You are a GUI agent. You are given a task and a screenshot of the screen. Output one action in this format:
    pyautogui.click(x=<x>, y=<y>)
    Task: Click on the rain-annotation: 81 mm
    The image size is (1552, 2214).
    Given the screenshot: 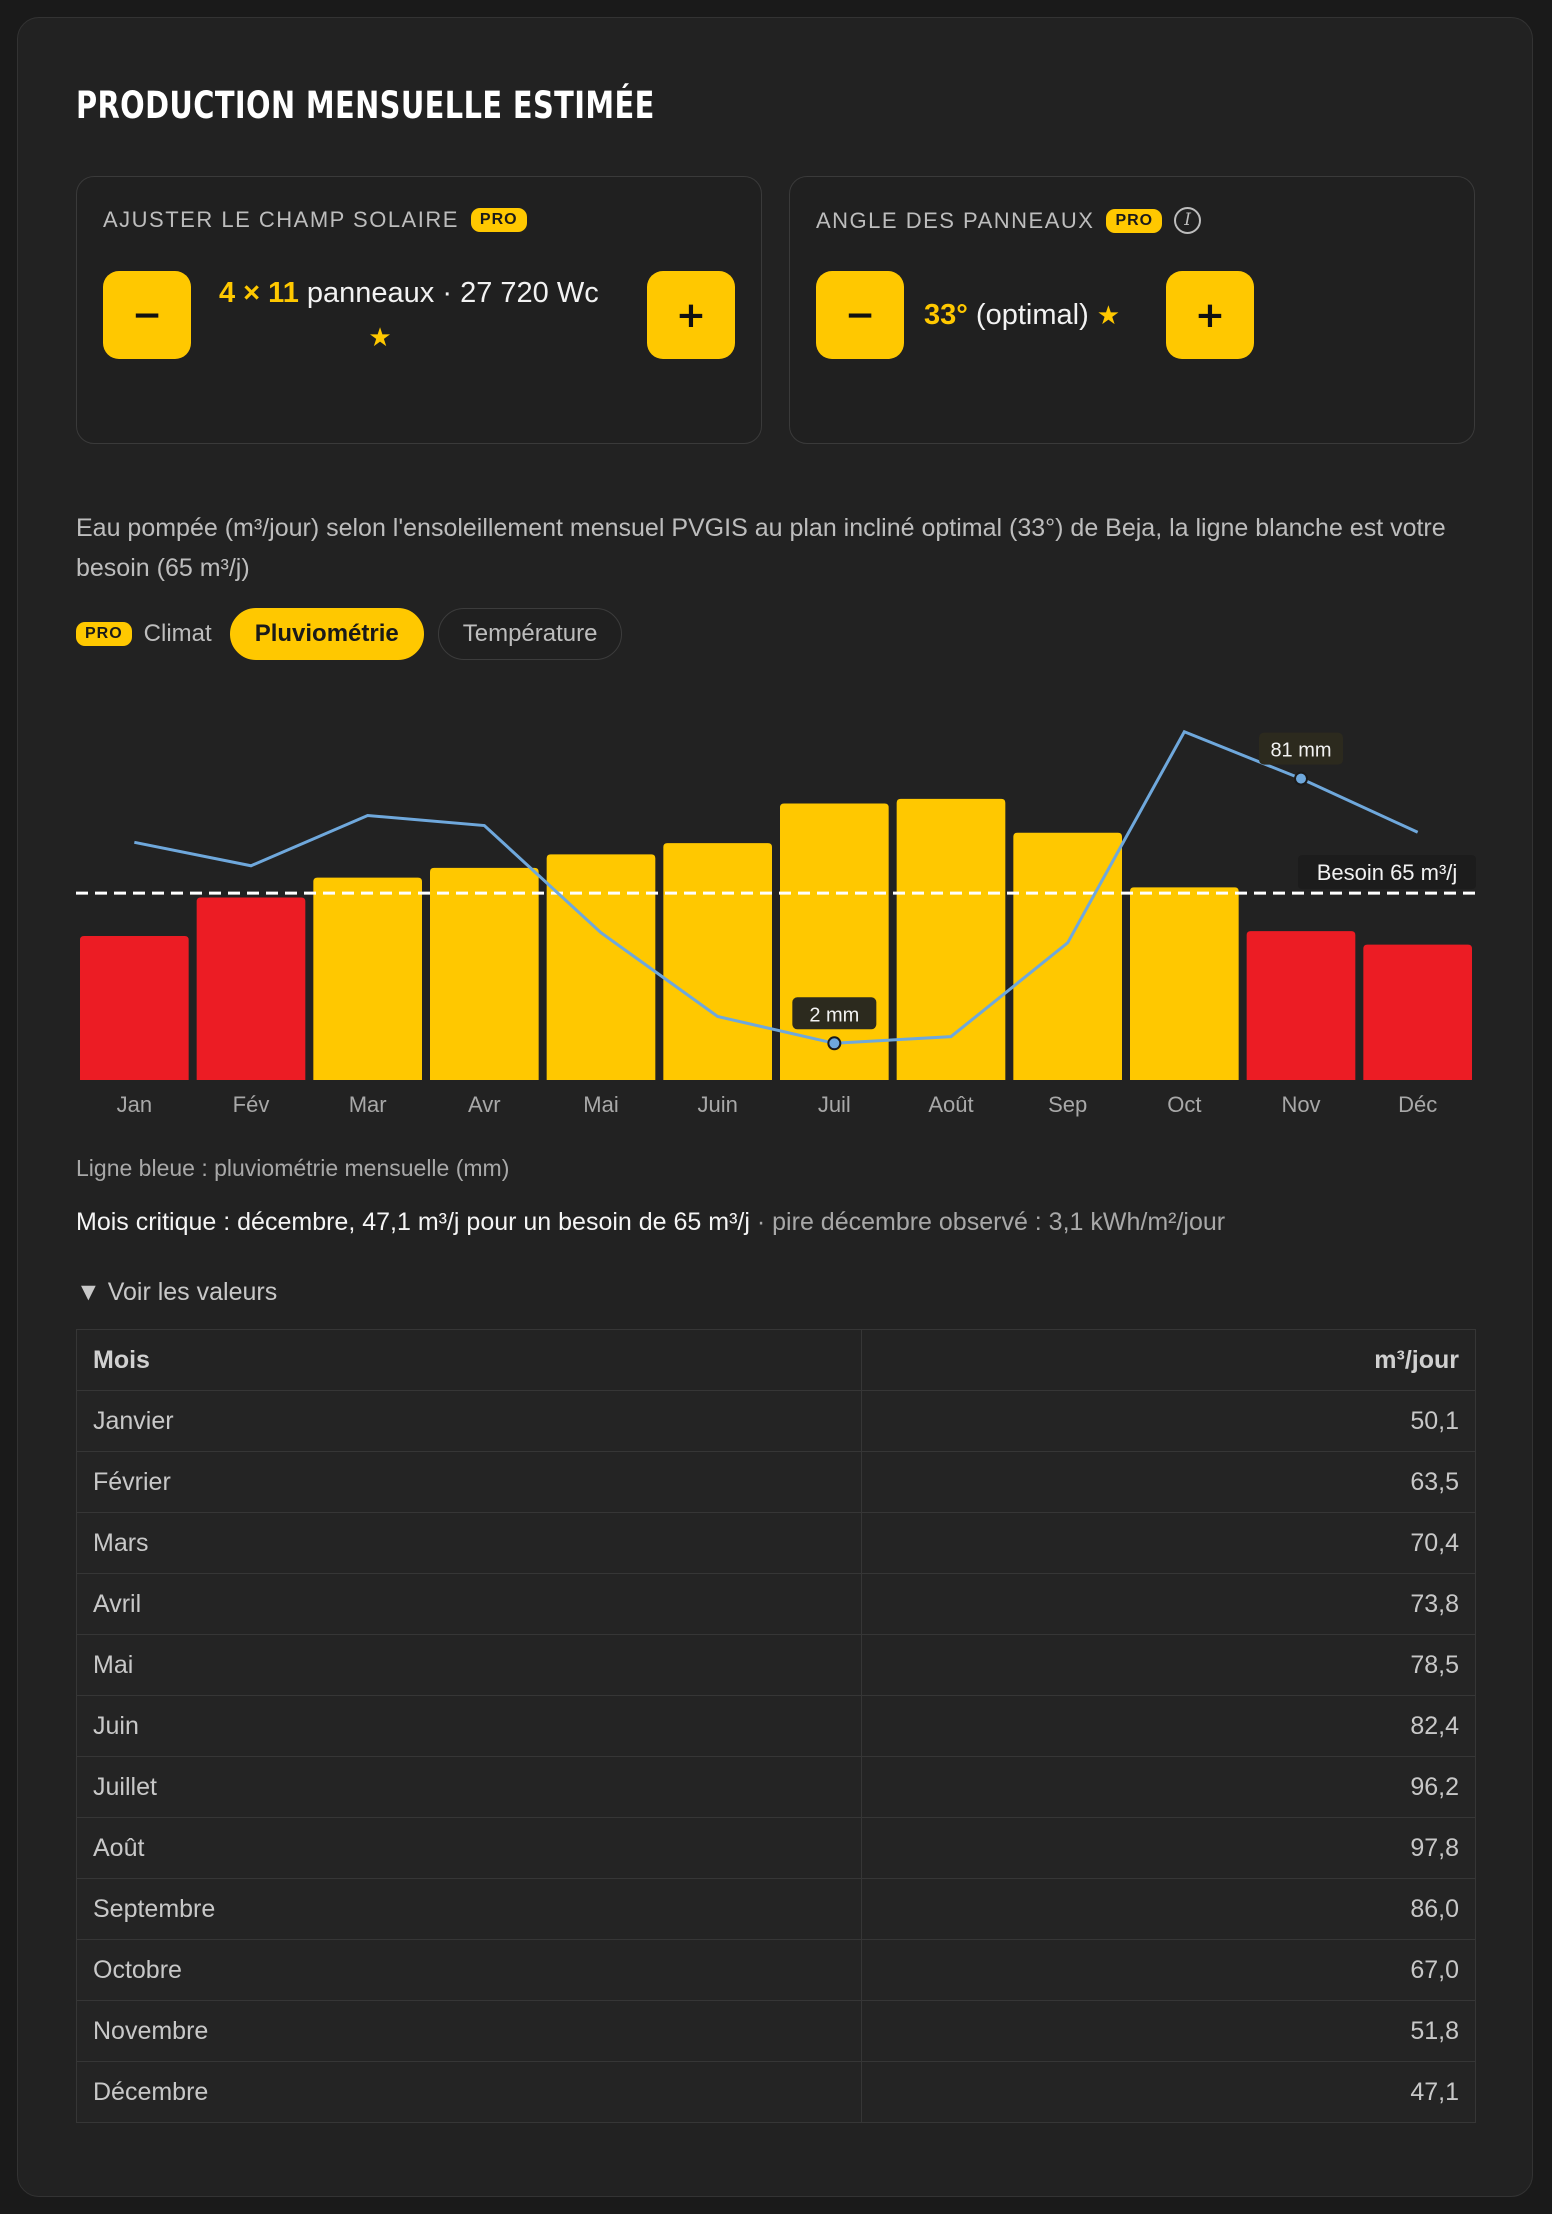 What is the action you would take?
    pyautogui.click(x=1301, y=748)
    